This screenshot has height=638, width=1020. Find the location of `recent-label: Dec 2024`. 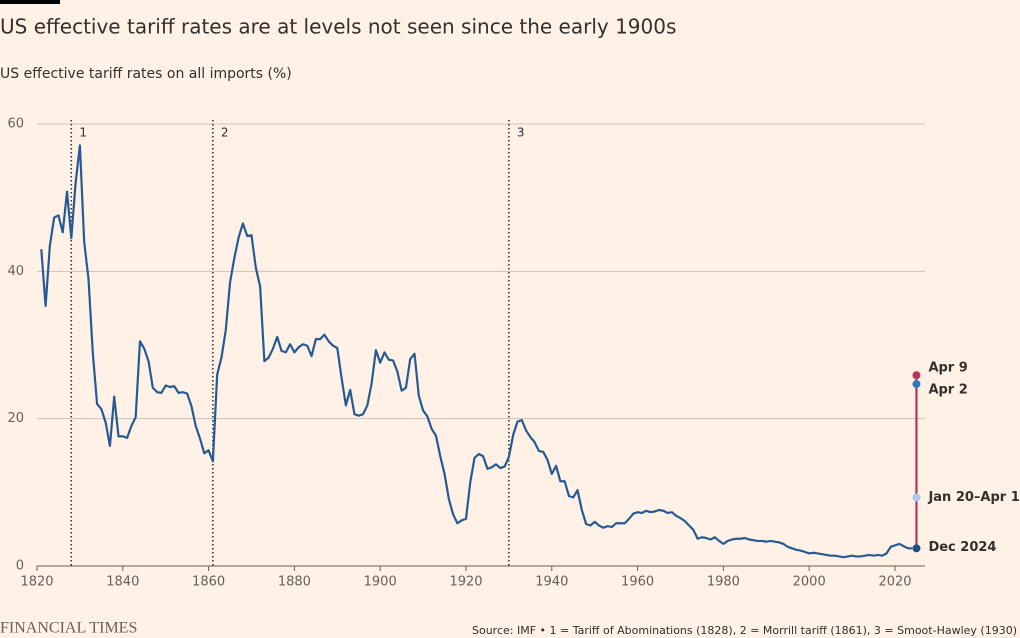

recent-label: Dec 2024 is located at coordinates (962, 547).